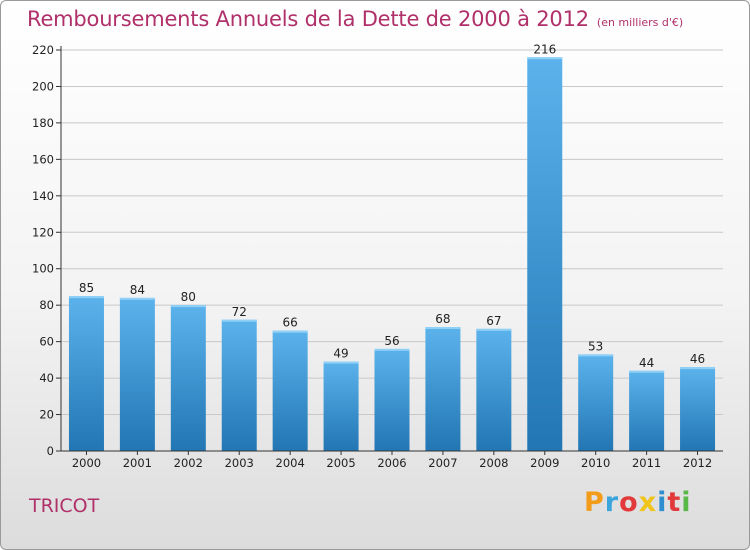 Image resolution: width=750 pixels, height=550 pixels. Describe the element at coordinates (137, 463) in the screenshot. I see `x-tick-label: 2001` at that location.